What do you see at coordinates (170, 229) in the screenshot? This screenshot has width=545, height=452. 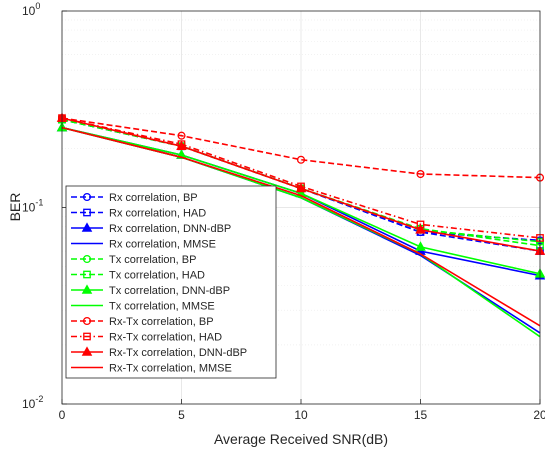 I see `legend-label: Rx correlation, DNN-dBP` at bounding box center [170, 229].